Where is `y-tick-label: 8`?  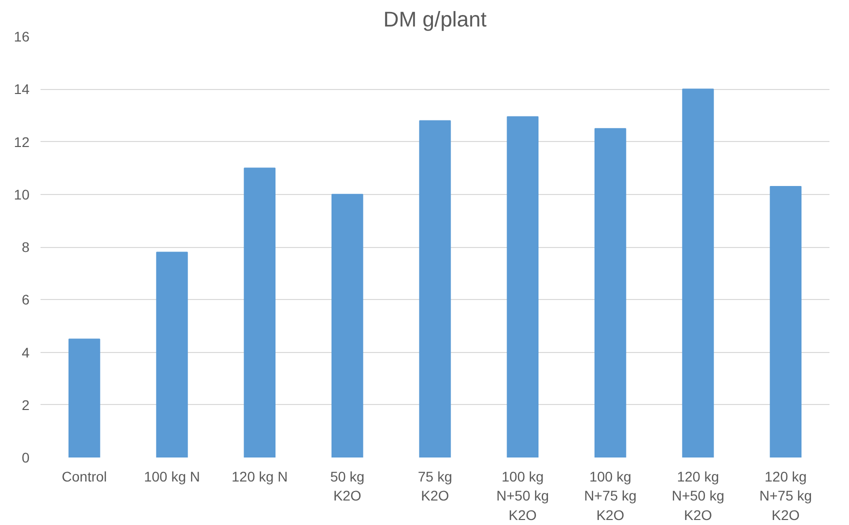
y-tick-label: 8 is located at coordinates (26, 247).